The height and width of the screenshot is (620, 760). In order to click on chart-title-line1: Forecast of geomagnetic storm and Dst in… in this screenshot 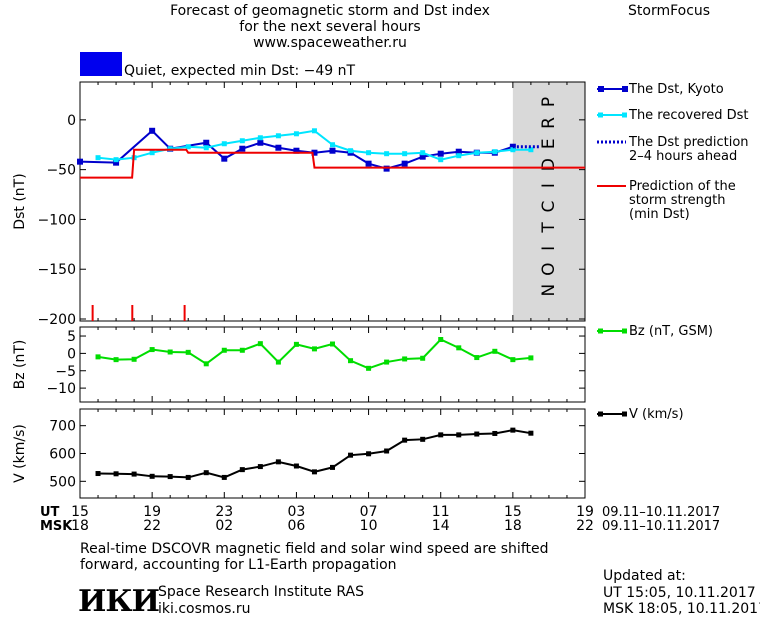, I will do `click(330, 11)`.